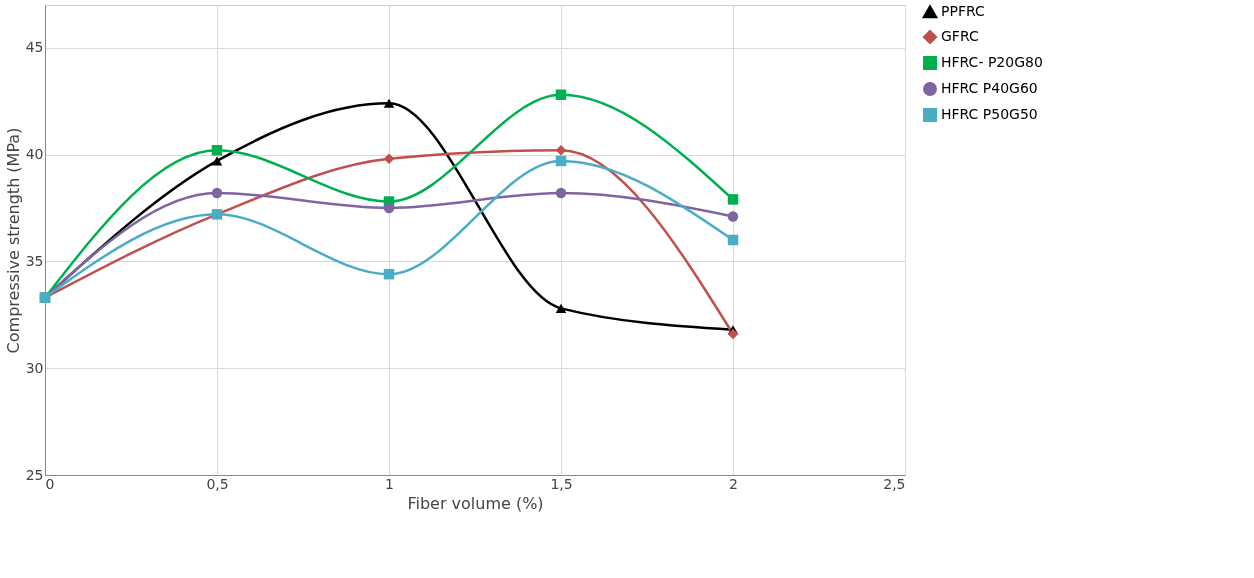  Describe the element at coordinates (34, 154) in the screenshot. I see `y-tick-label: 40` at that location.